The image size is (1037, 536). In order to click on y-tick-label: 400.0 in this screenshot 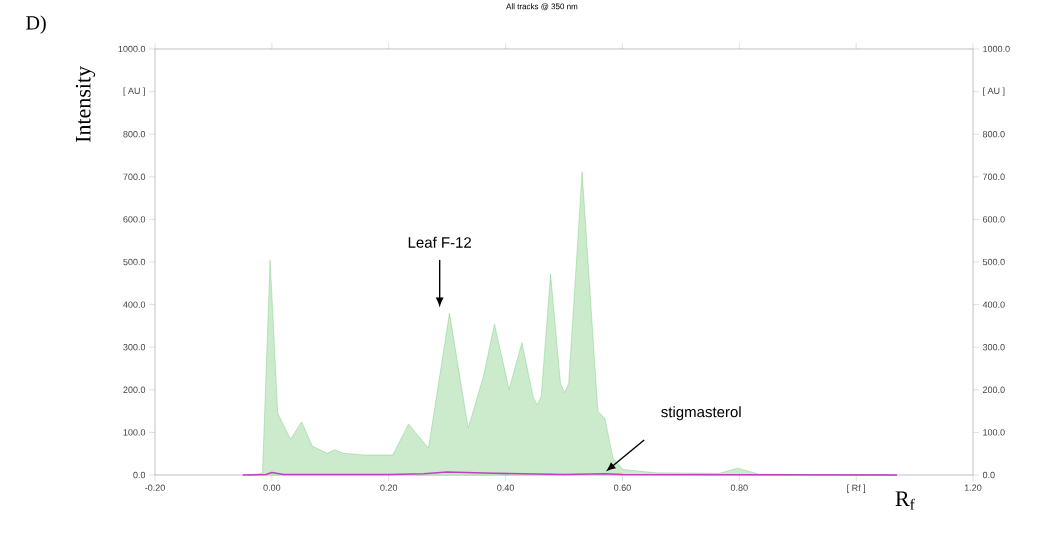, I will do `click(134, 304)`.